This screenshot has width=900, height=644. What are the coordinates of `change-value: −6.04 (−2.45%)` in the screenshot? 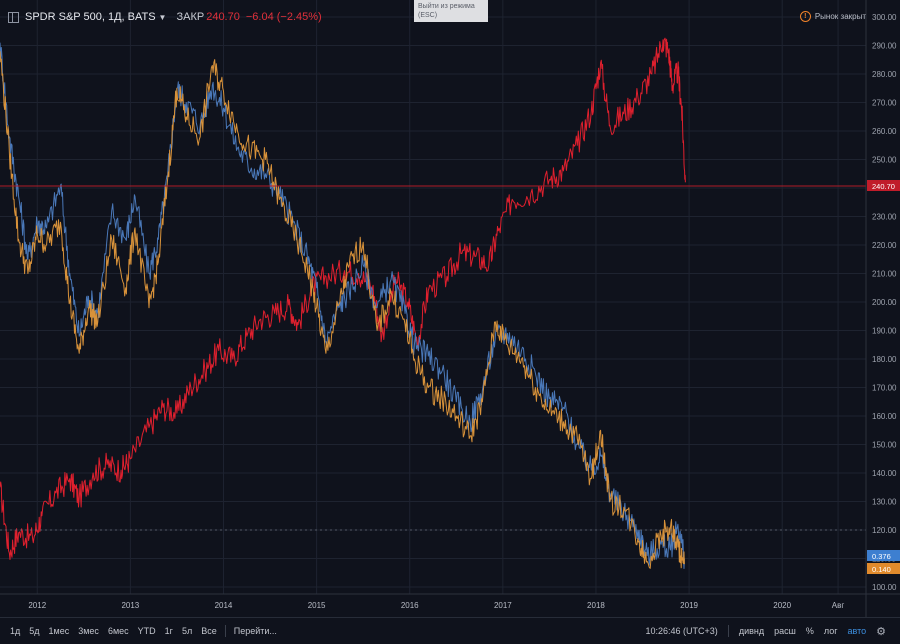 It's located at (283, 17).